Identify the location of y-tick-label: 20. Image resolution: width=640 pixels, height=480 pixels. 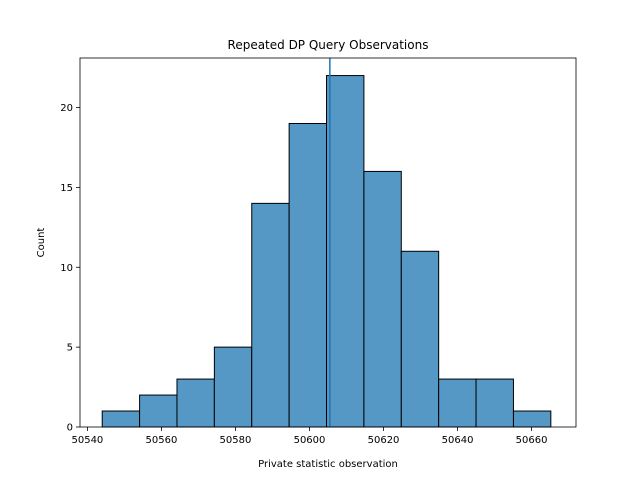
(66, 108).